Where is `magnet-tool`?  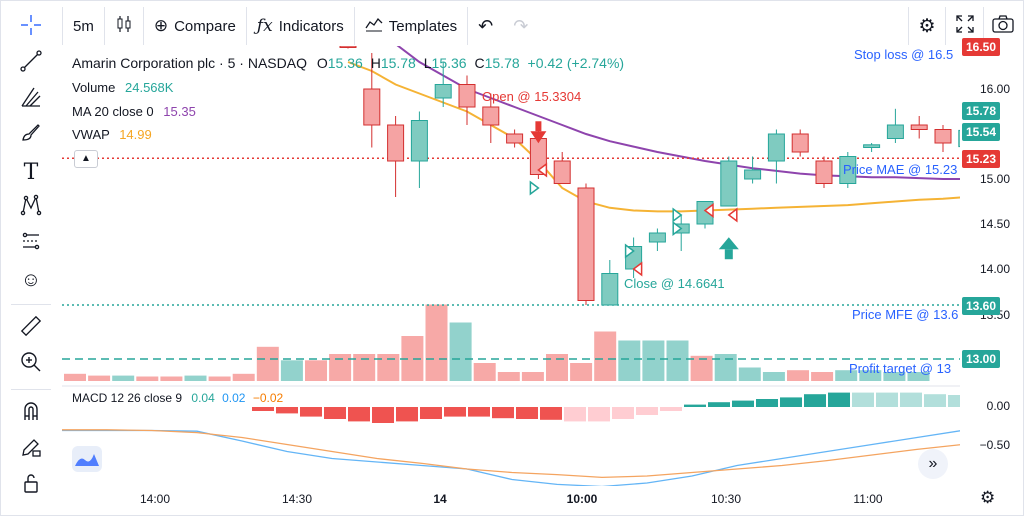 magnet-tool is located at coordinates (31, 414).